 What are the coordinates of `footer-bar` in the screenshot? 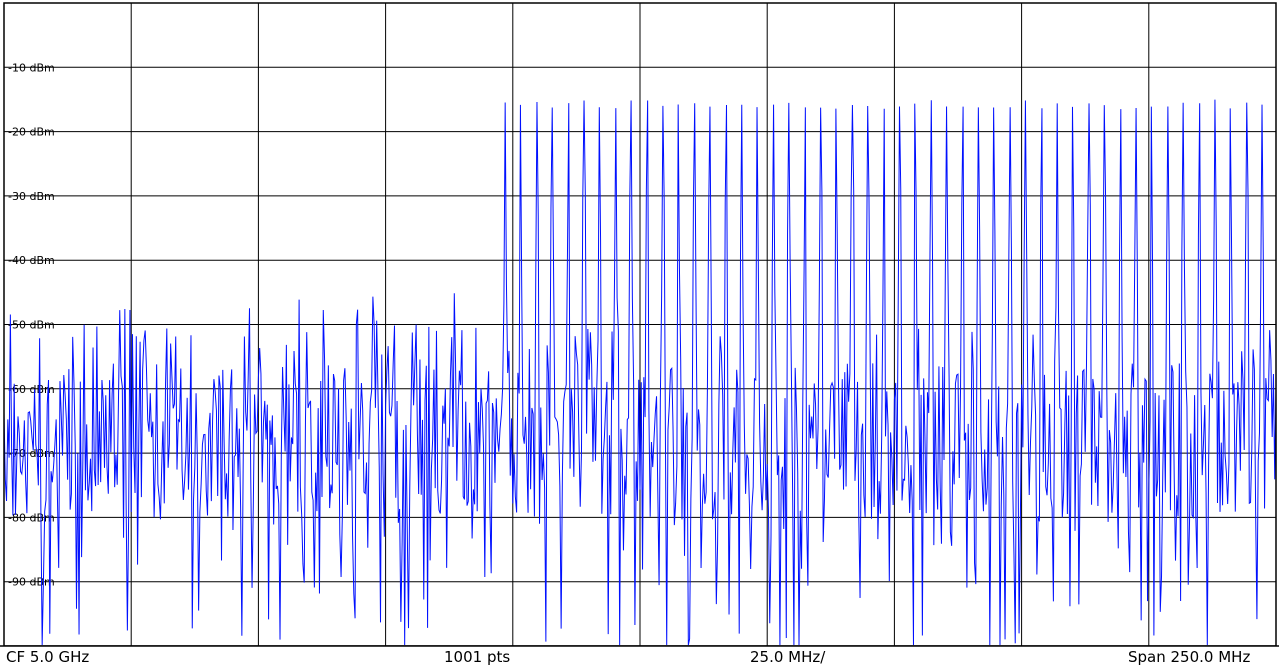 It's located at (639, 658).